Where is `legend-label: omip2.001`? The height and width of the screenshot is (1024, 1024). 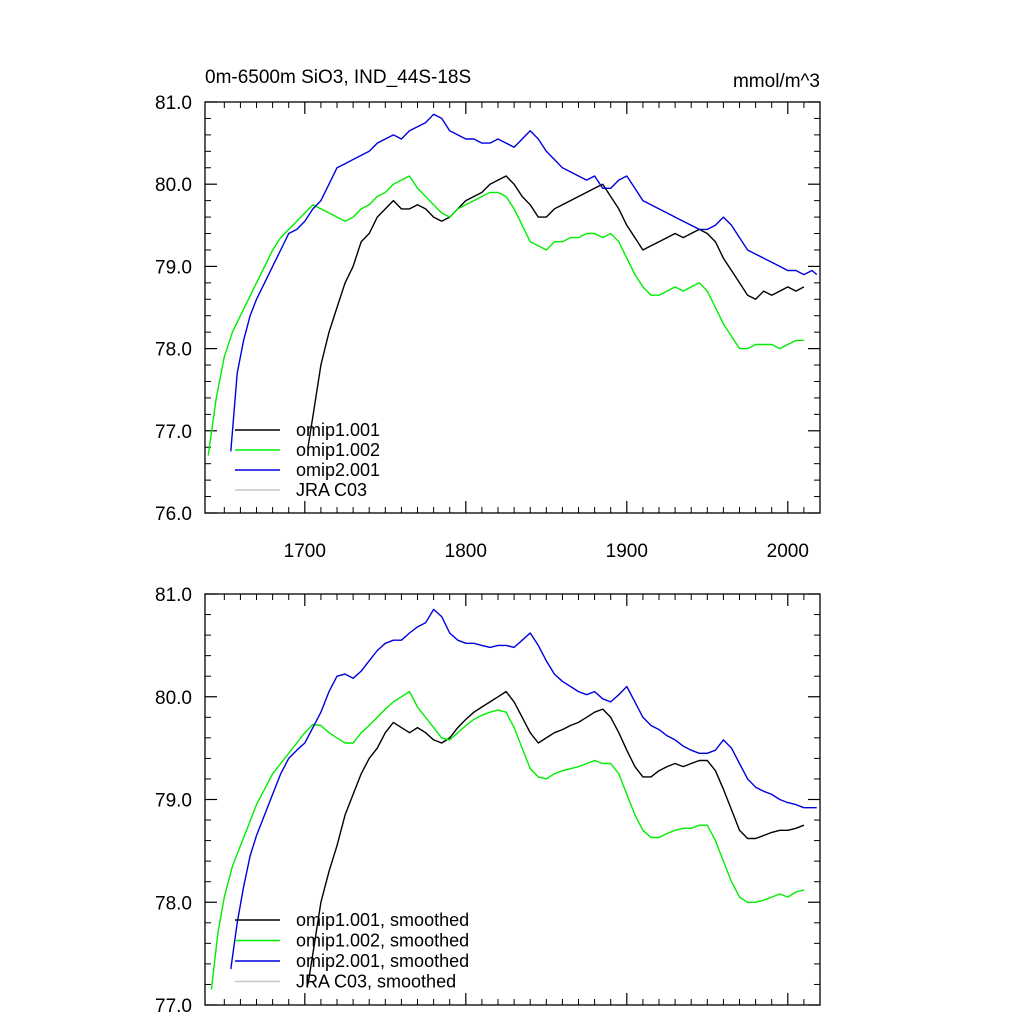
legend-label: omip2.001 is located at coordinates (338, 470).